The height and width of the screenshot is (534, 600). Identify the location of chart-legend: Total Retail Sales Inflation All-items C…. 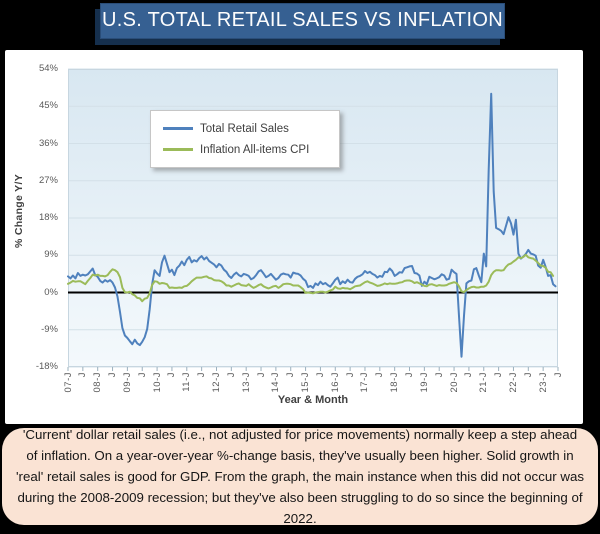
(245, 139).